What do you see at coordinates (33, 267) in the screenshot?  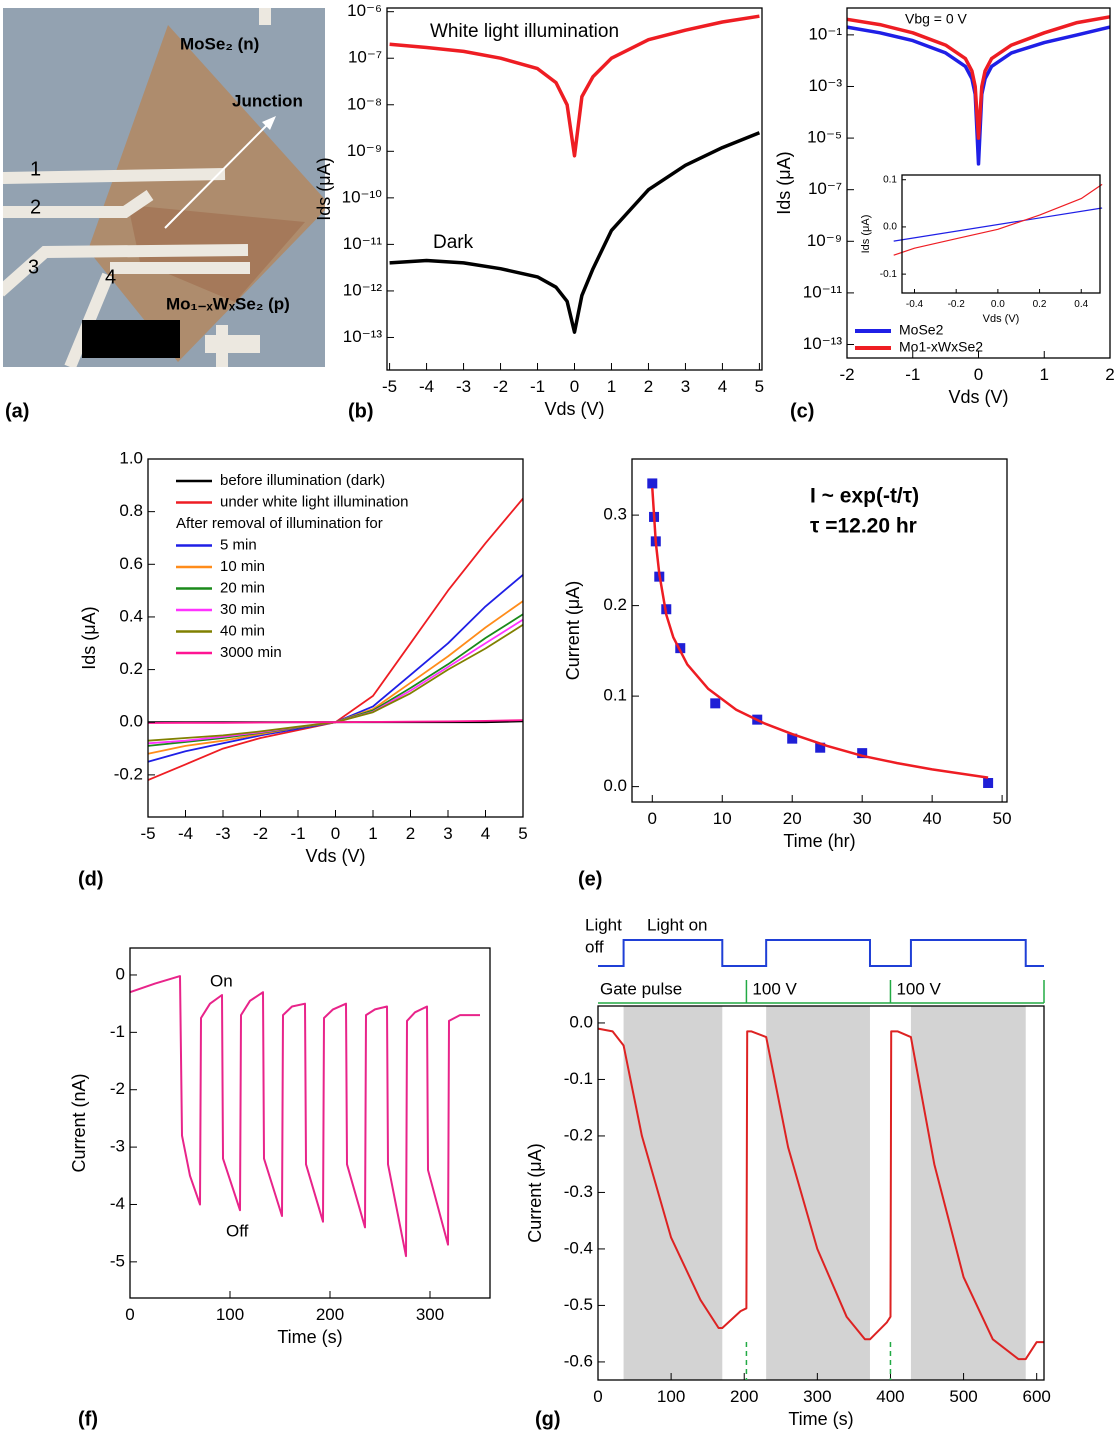 I see `electrode-label: 3` at bounding box center [33, 267].